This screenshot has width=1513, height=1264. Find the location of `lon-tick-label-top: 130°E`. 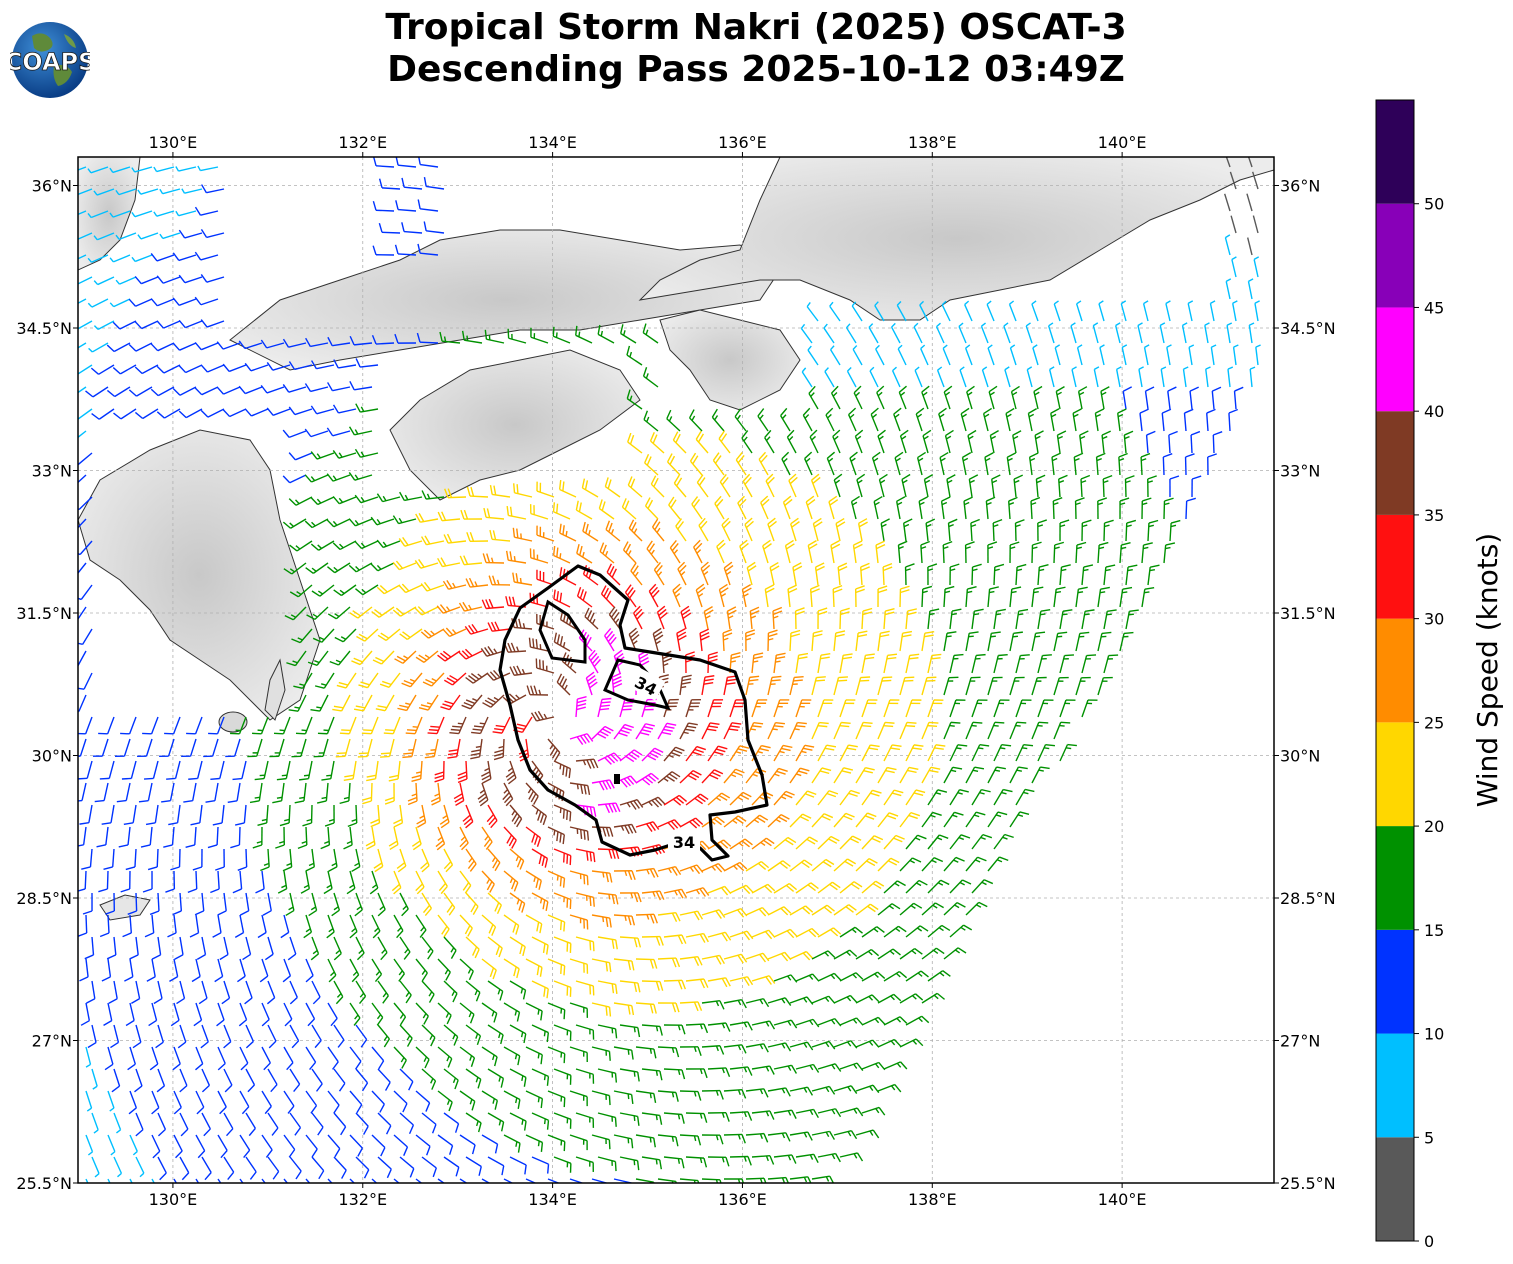

lon-tick-label-top: 130°E is located at coordinates (173, 142).